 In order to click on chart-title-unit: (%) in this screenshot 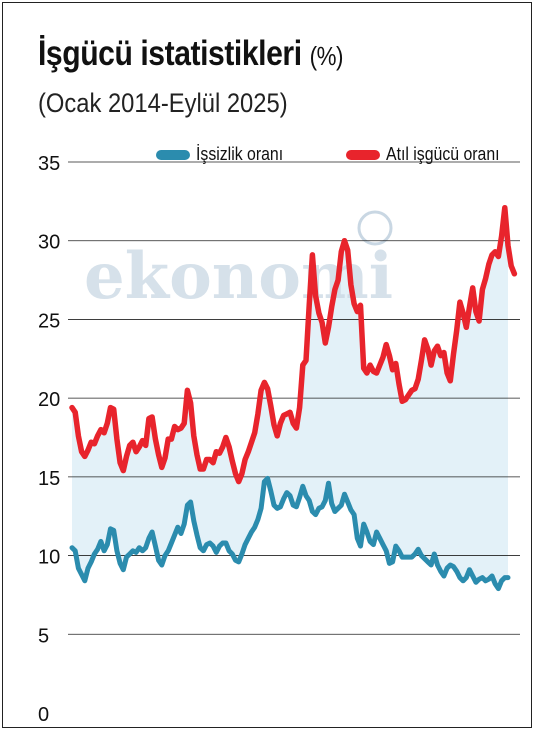, I will do `click(326, 56)`.